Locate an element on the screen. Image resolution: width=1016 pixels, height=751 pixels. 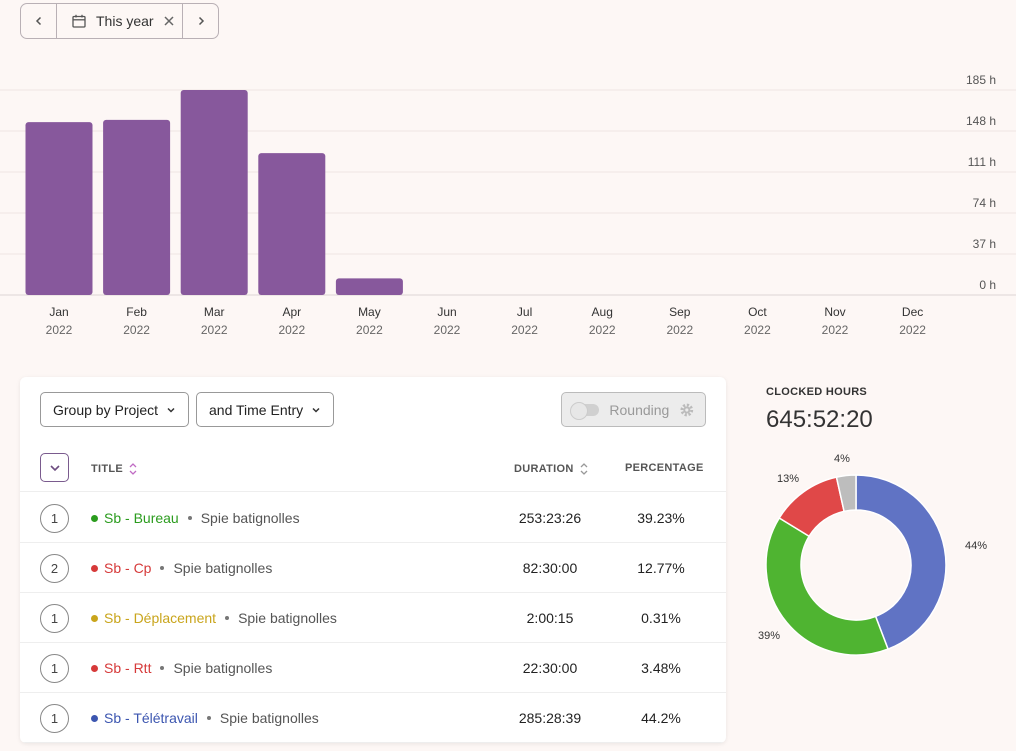
donut-slice-label: 4% is located at coordinates (842, 459).